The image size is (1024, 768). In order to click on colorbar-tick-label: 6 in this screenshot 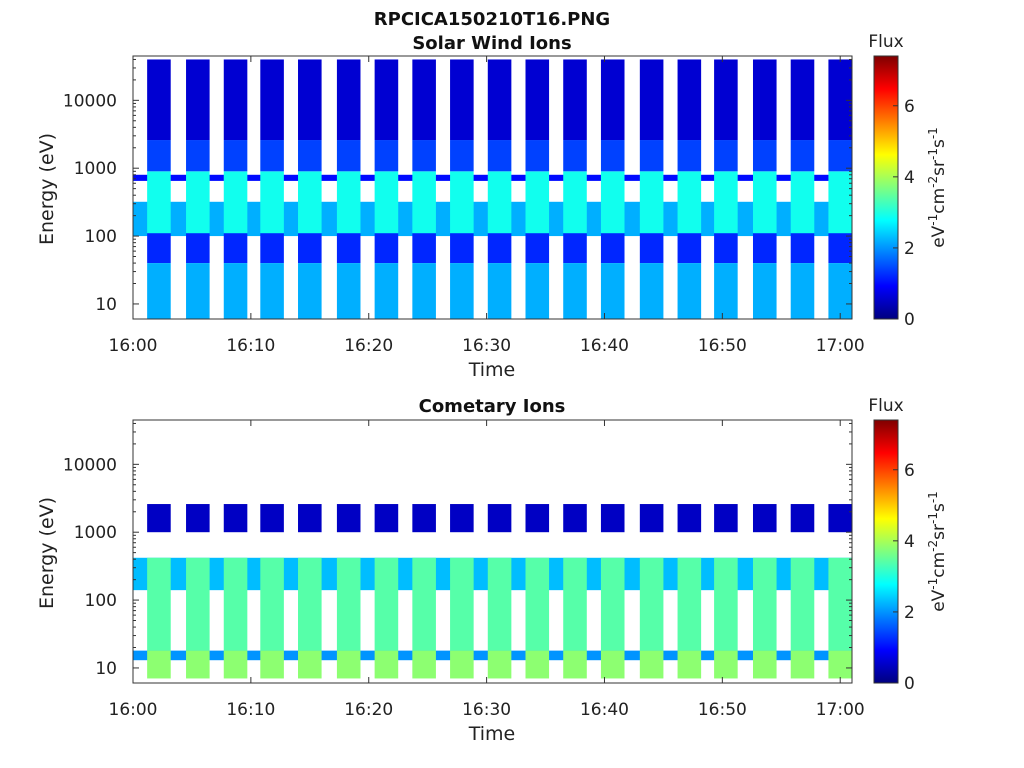, I will do `click(909, 107)`.